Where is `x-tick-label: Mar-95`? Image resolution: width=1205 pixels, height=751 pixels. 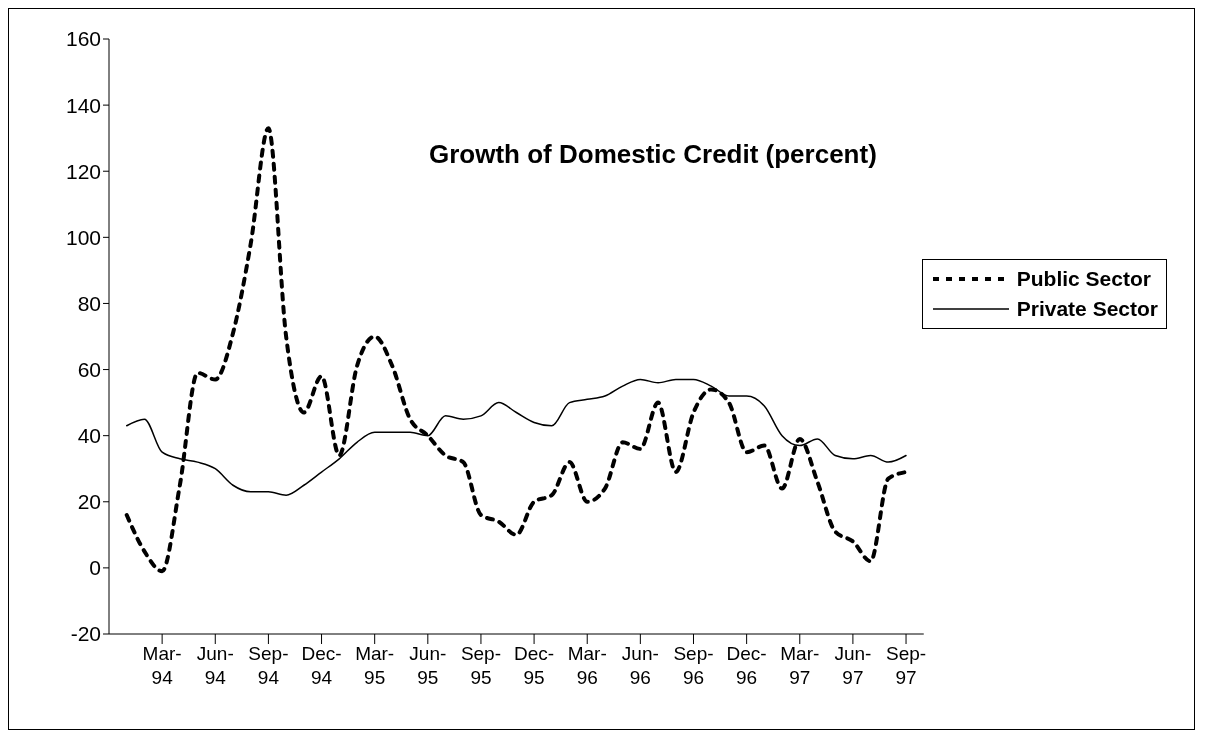 x-tick-label: Mar-95 is located at coordinates (375, 665).